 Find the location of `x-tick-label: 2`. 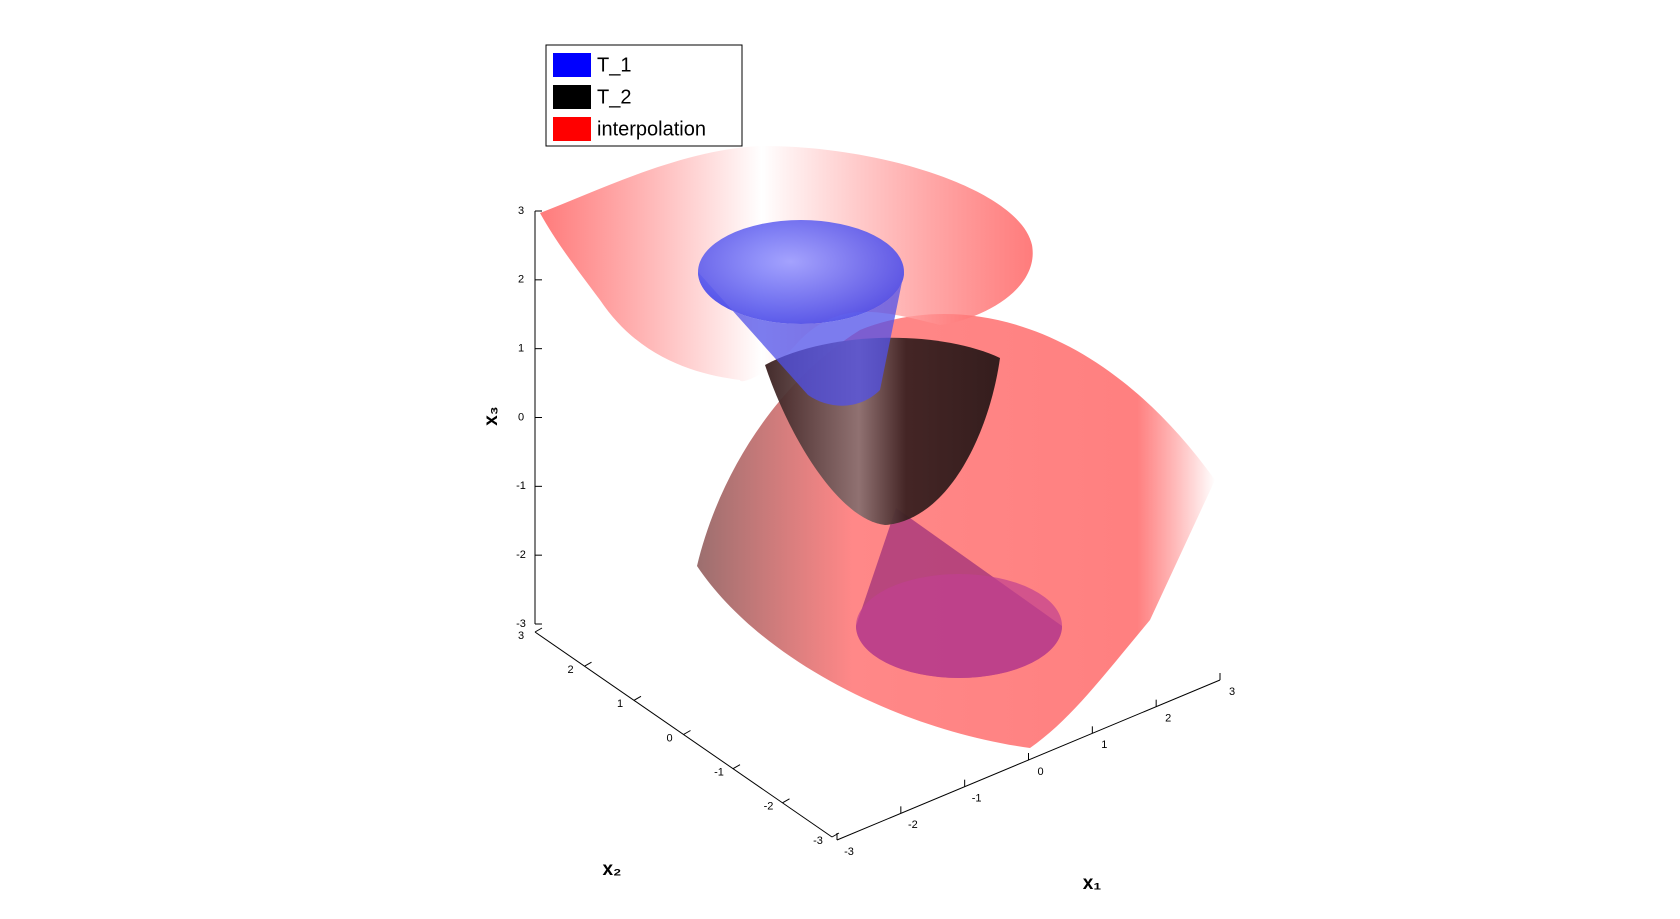

x-tick-label: 2 is located at coordinates (1168, 719).